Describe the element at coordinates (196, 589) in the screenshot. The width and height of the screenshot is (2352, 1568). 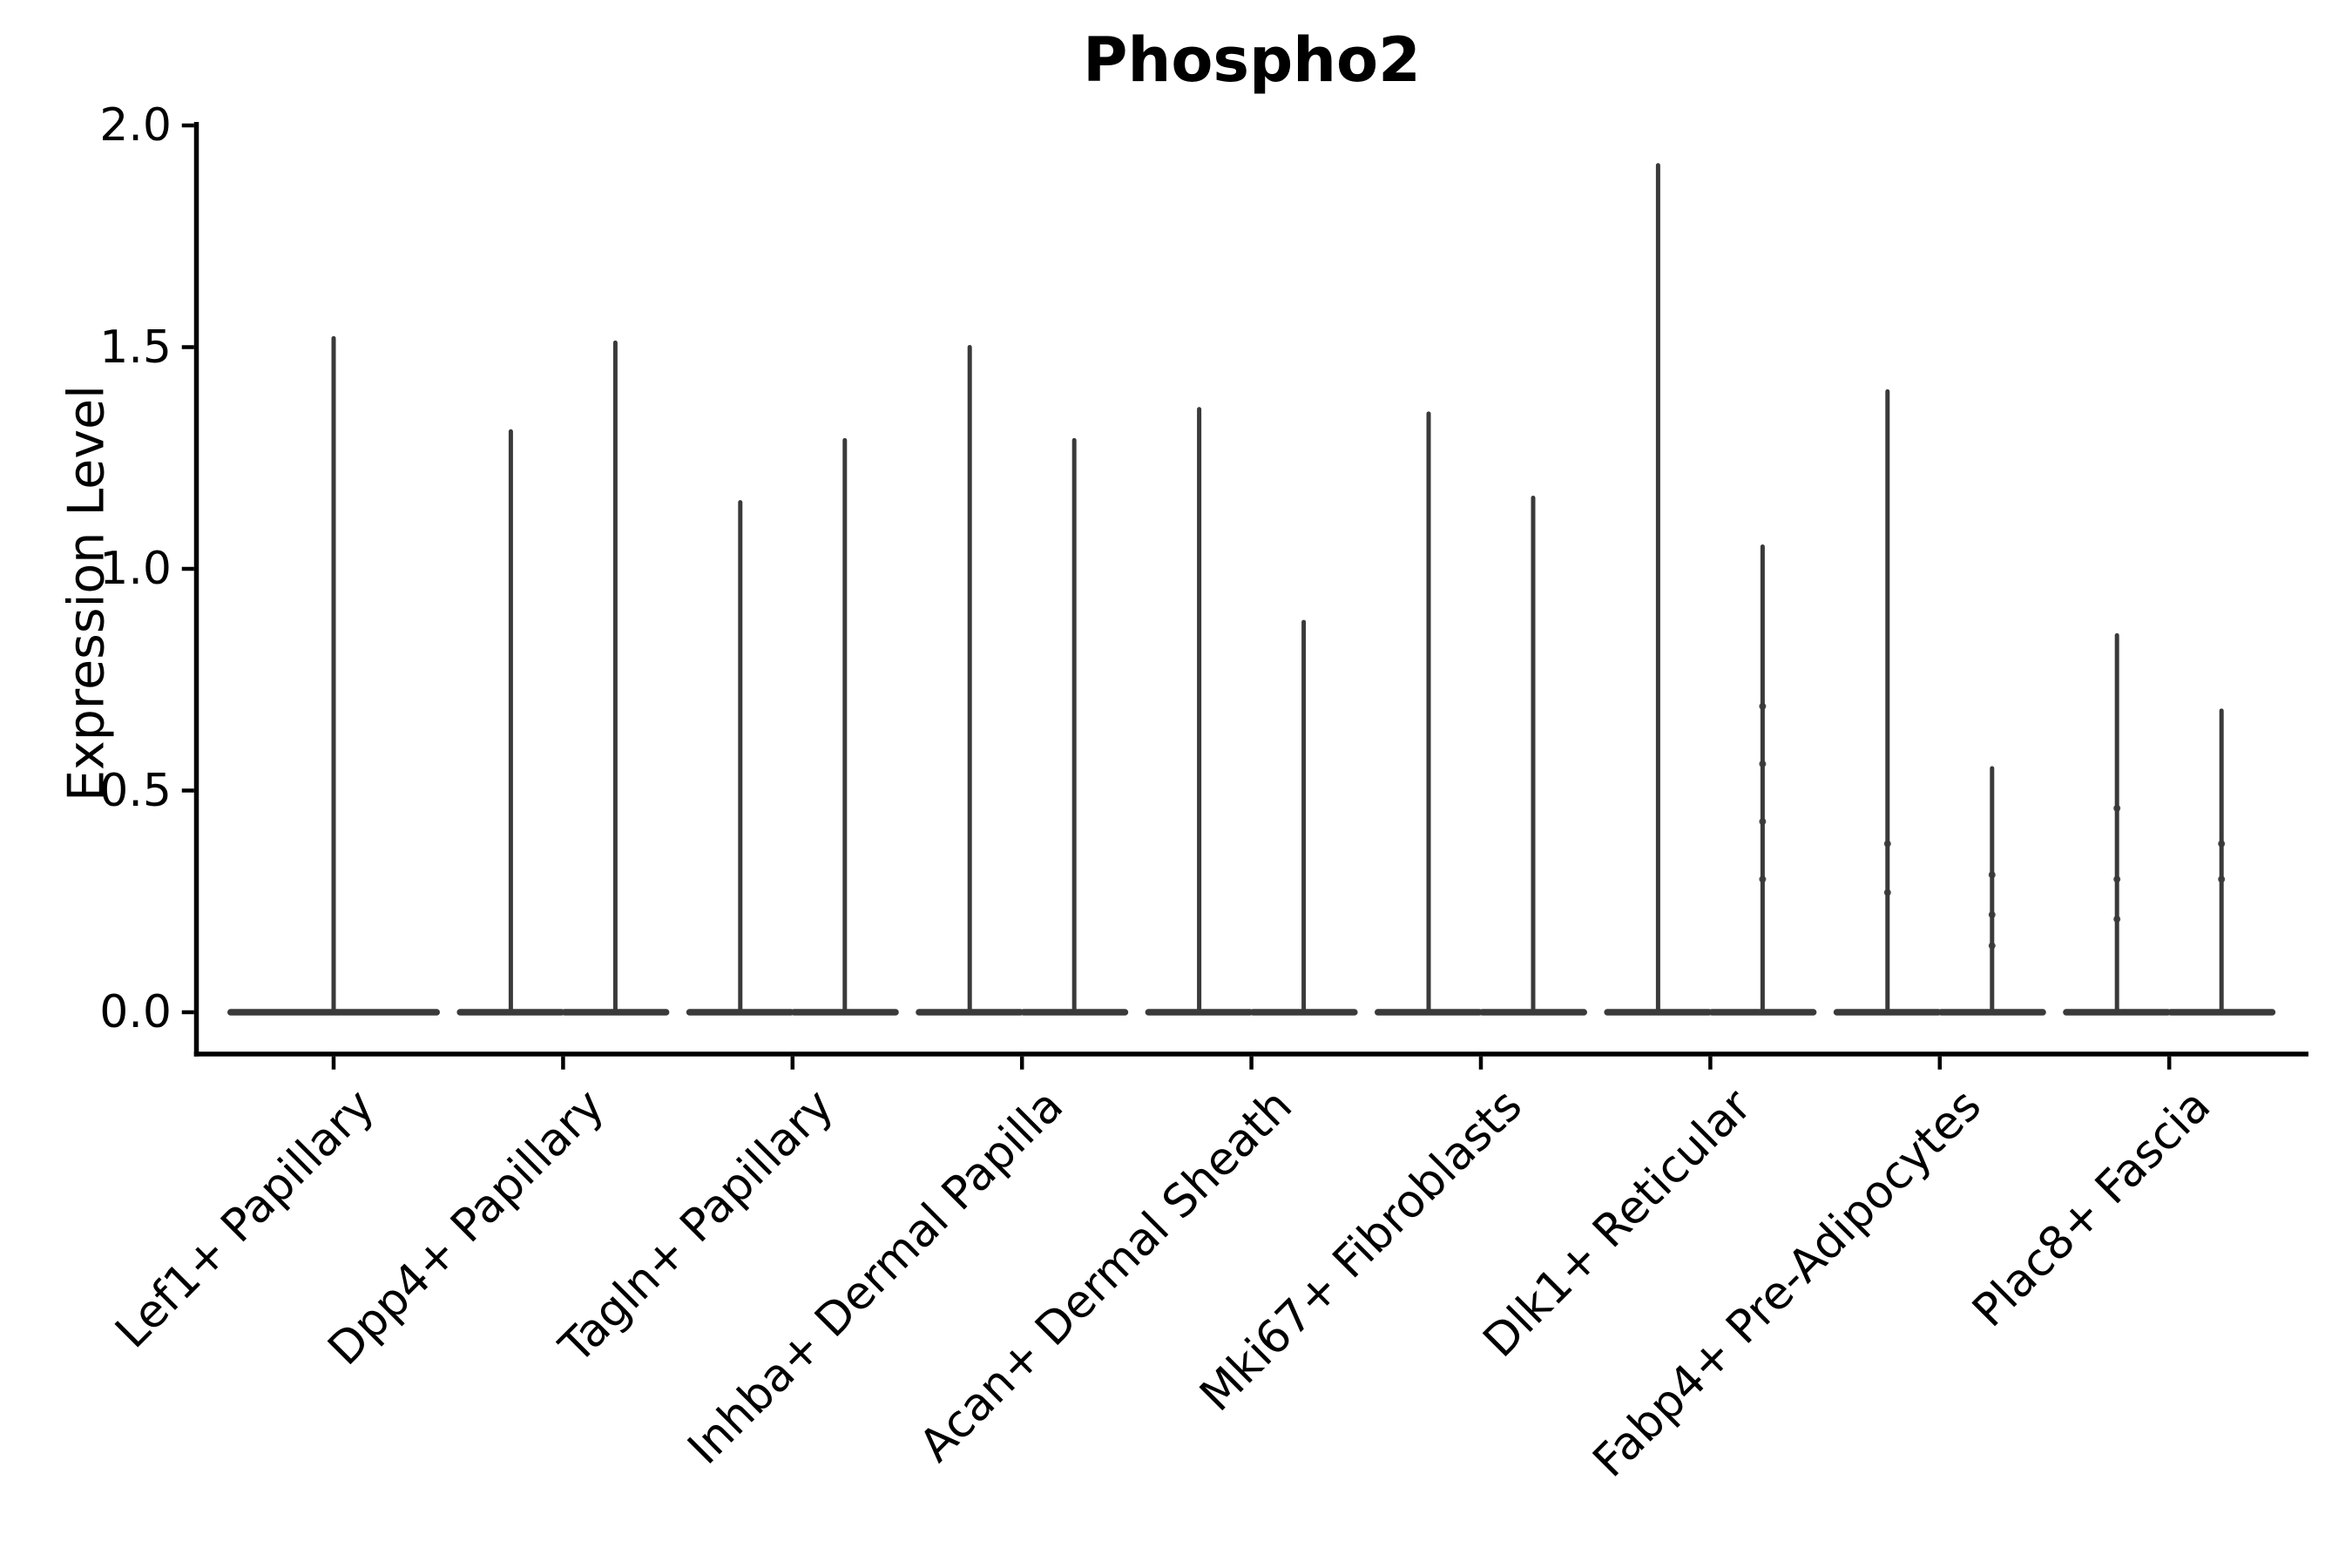
I see `y-axis-spine` at that location.